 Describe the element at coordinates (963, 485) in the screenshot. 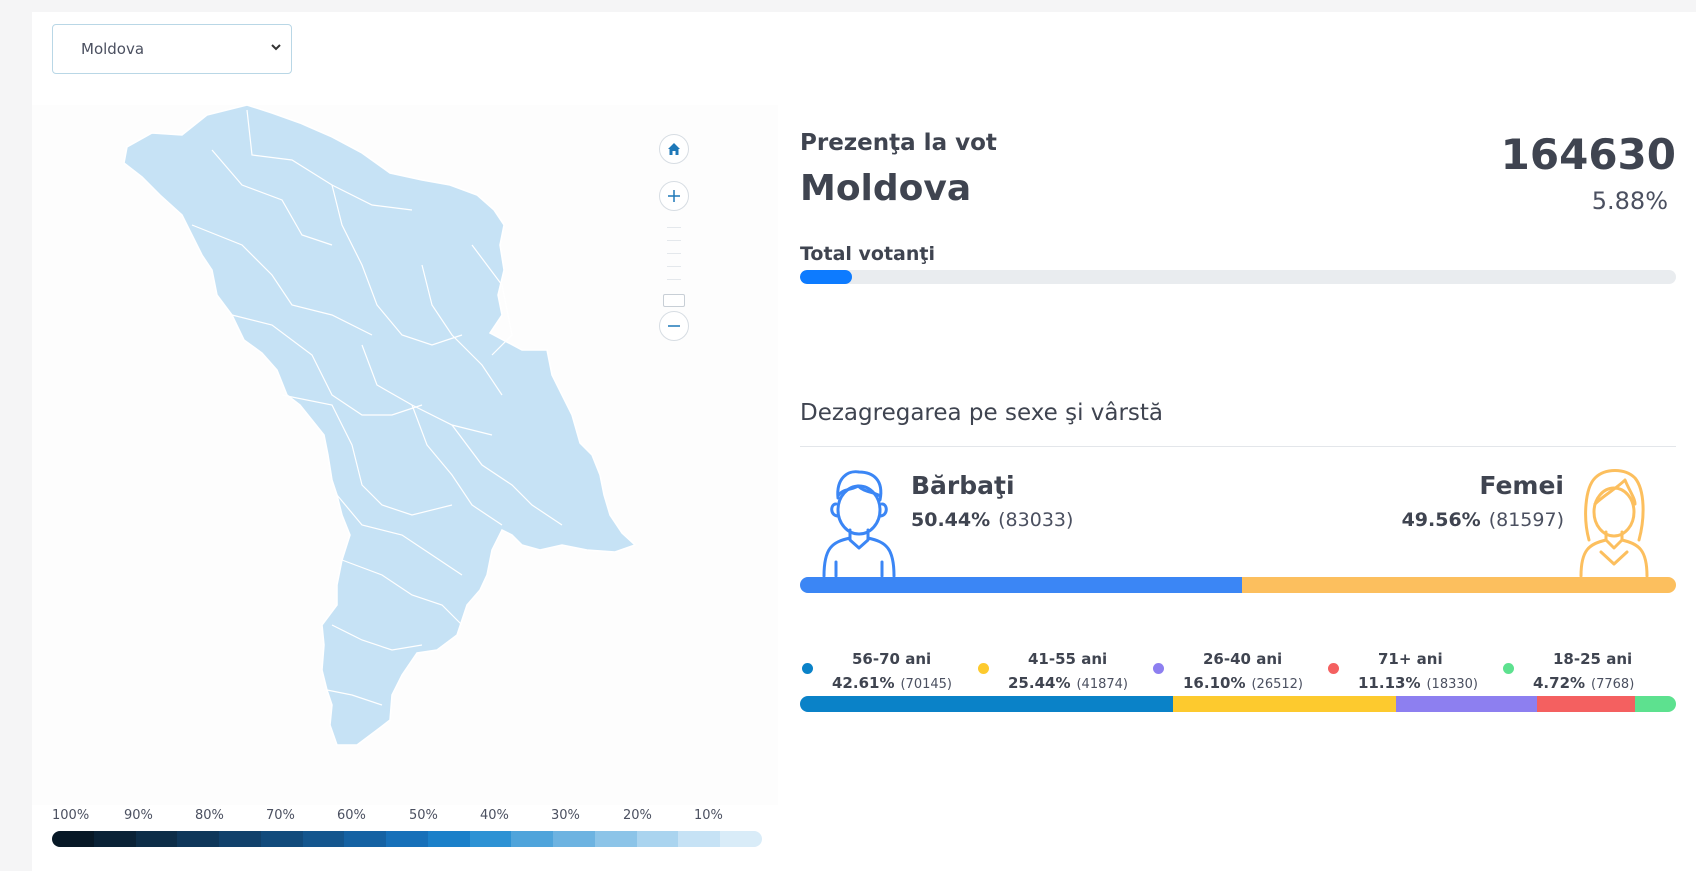

I see `male-label: Bărbaţi` at that location.